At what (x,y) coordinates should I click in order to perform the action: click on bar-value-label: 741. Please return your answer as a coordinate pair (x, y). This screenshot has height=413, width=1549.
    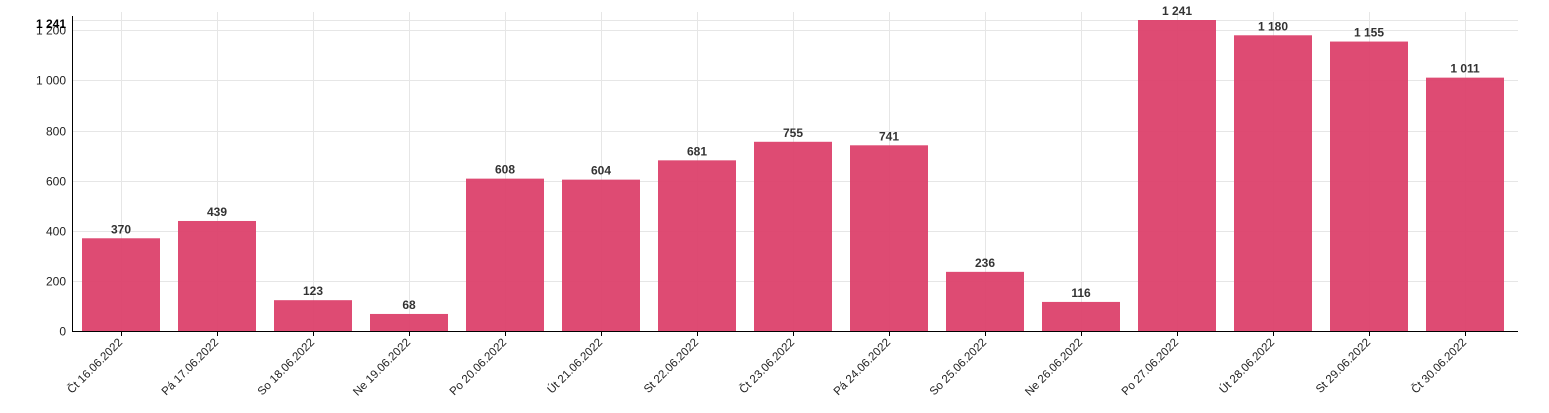
    Looking at the image, I should click on (889, 136).